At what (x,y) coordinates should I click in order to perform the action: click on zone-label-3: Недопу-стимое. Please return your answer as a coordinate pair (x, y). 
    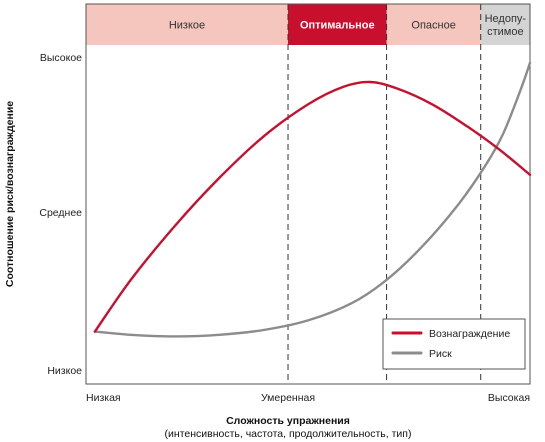
    Looking at the image, I should click on (506, 25).